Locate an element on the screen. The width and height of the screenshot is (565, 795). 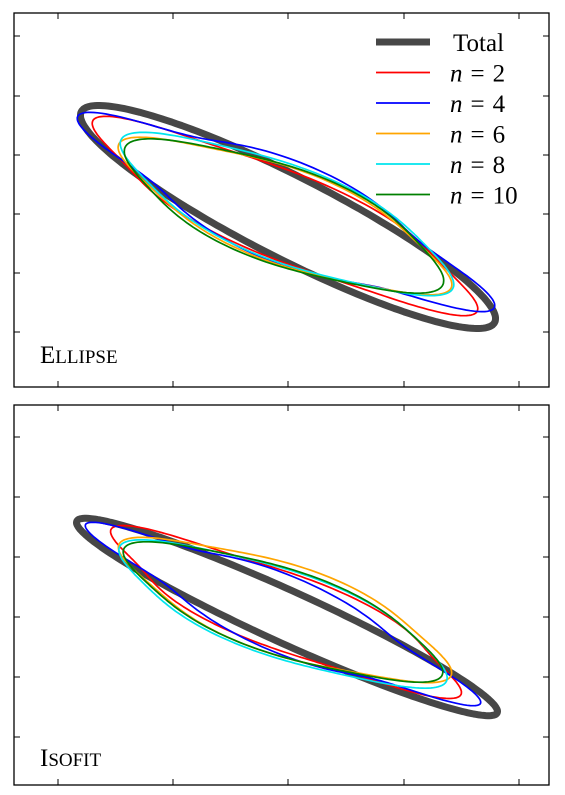
series-n-10-bottom is located at coordinates (283, 612).